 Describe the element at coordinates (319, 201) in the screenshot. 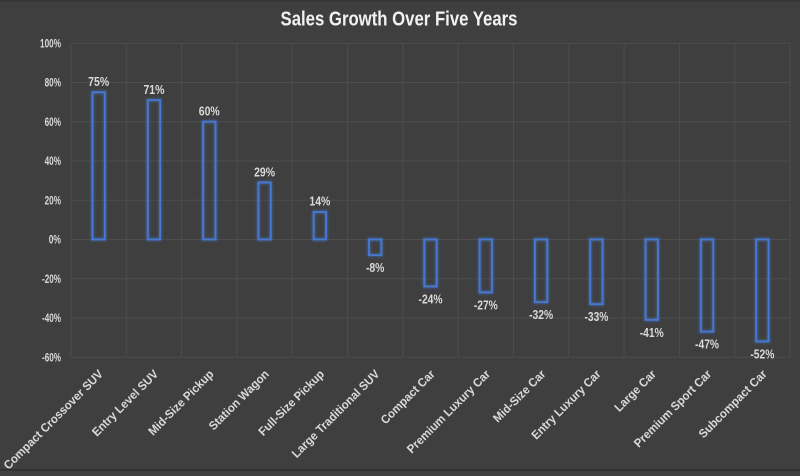

I see `svg-text: 14%` at that location.